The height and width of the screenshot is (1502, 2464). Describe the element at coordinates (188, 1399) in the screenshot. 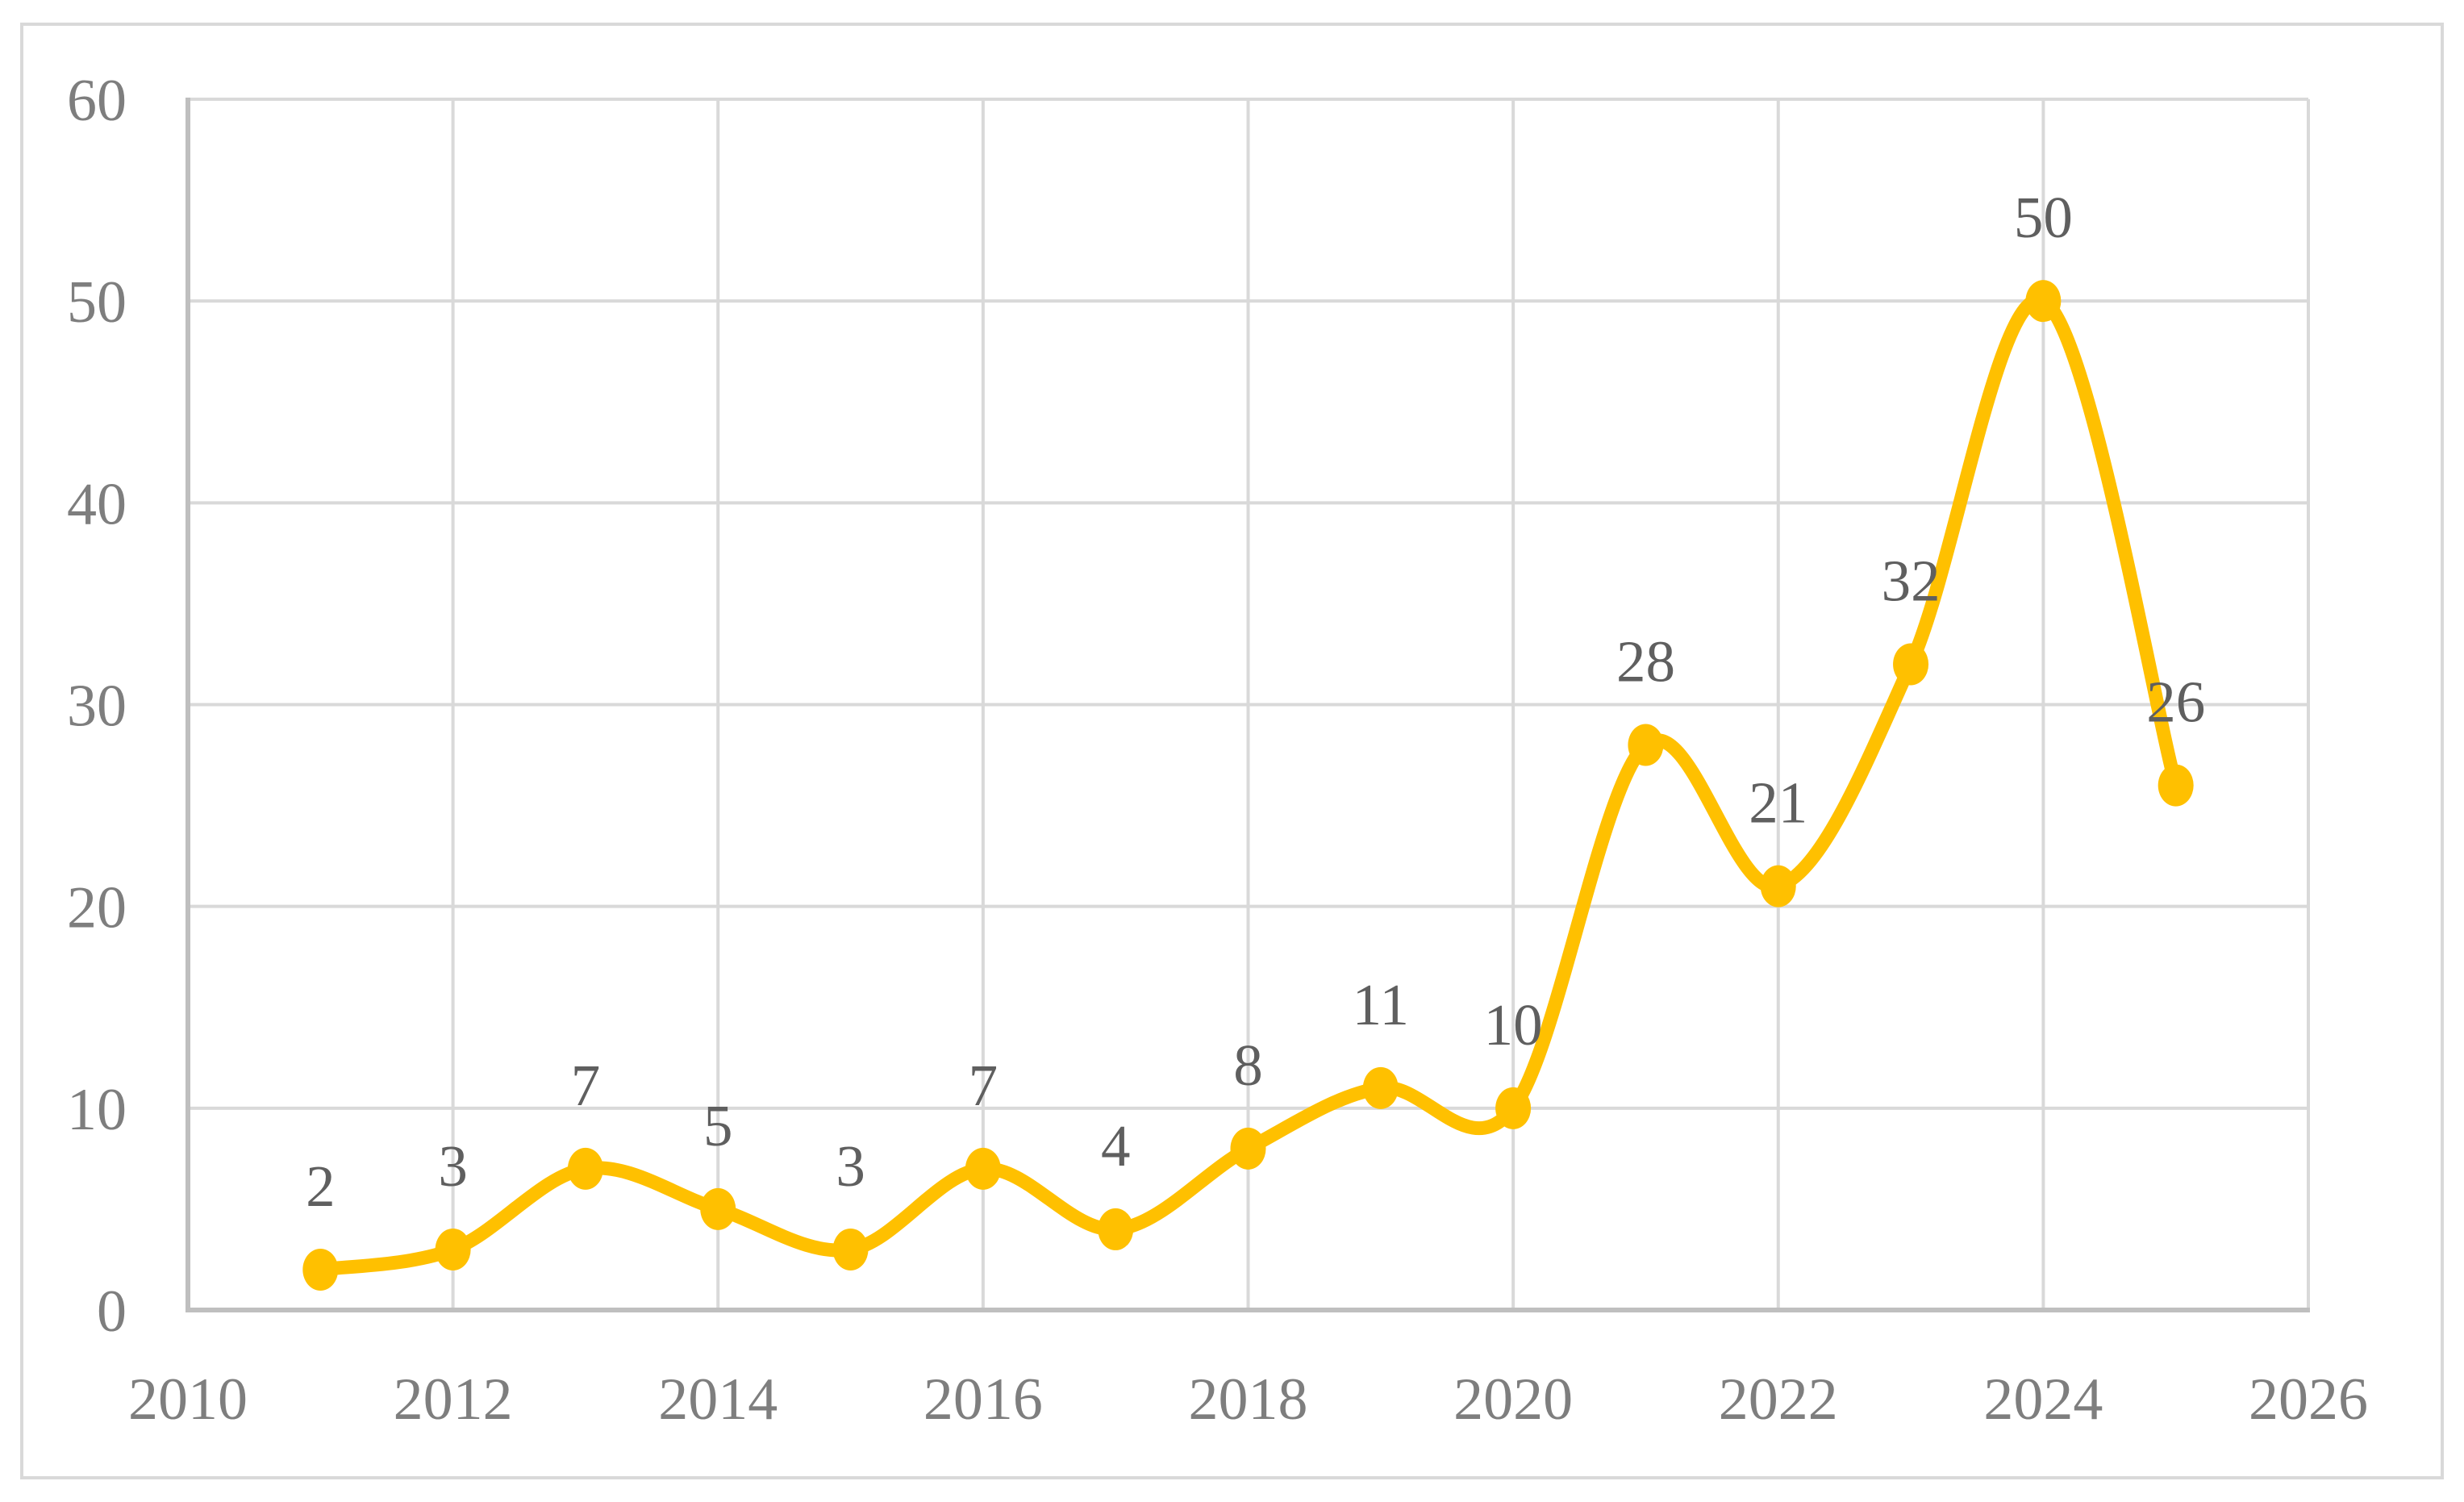

I see `x-tick-label: 2010` at that location.